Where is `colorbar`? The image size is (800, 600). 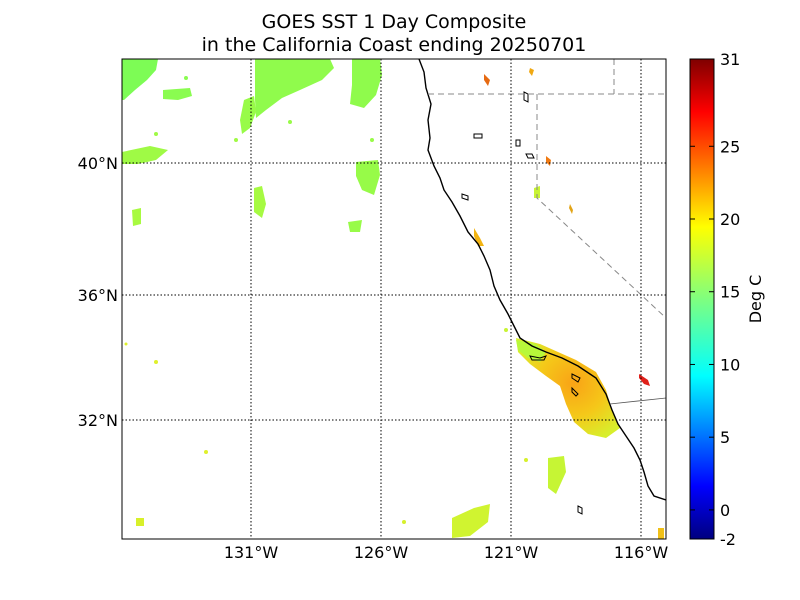 colorbar is located at coordinates (702, 299).